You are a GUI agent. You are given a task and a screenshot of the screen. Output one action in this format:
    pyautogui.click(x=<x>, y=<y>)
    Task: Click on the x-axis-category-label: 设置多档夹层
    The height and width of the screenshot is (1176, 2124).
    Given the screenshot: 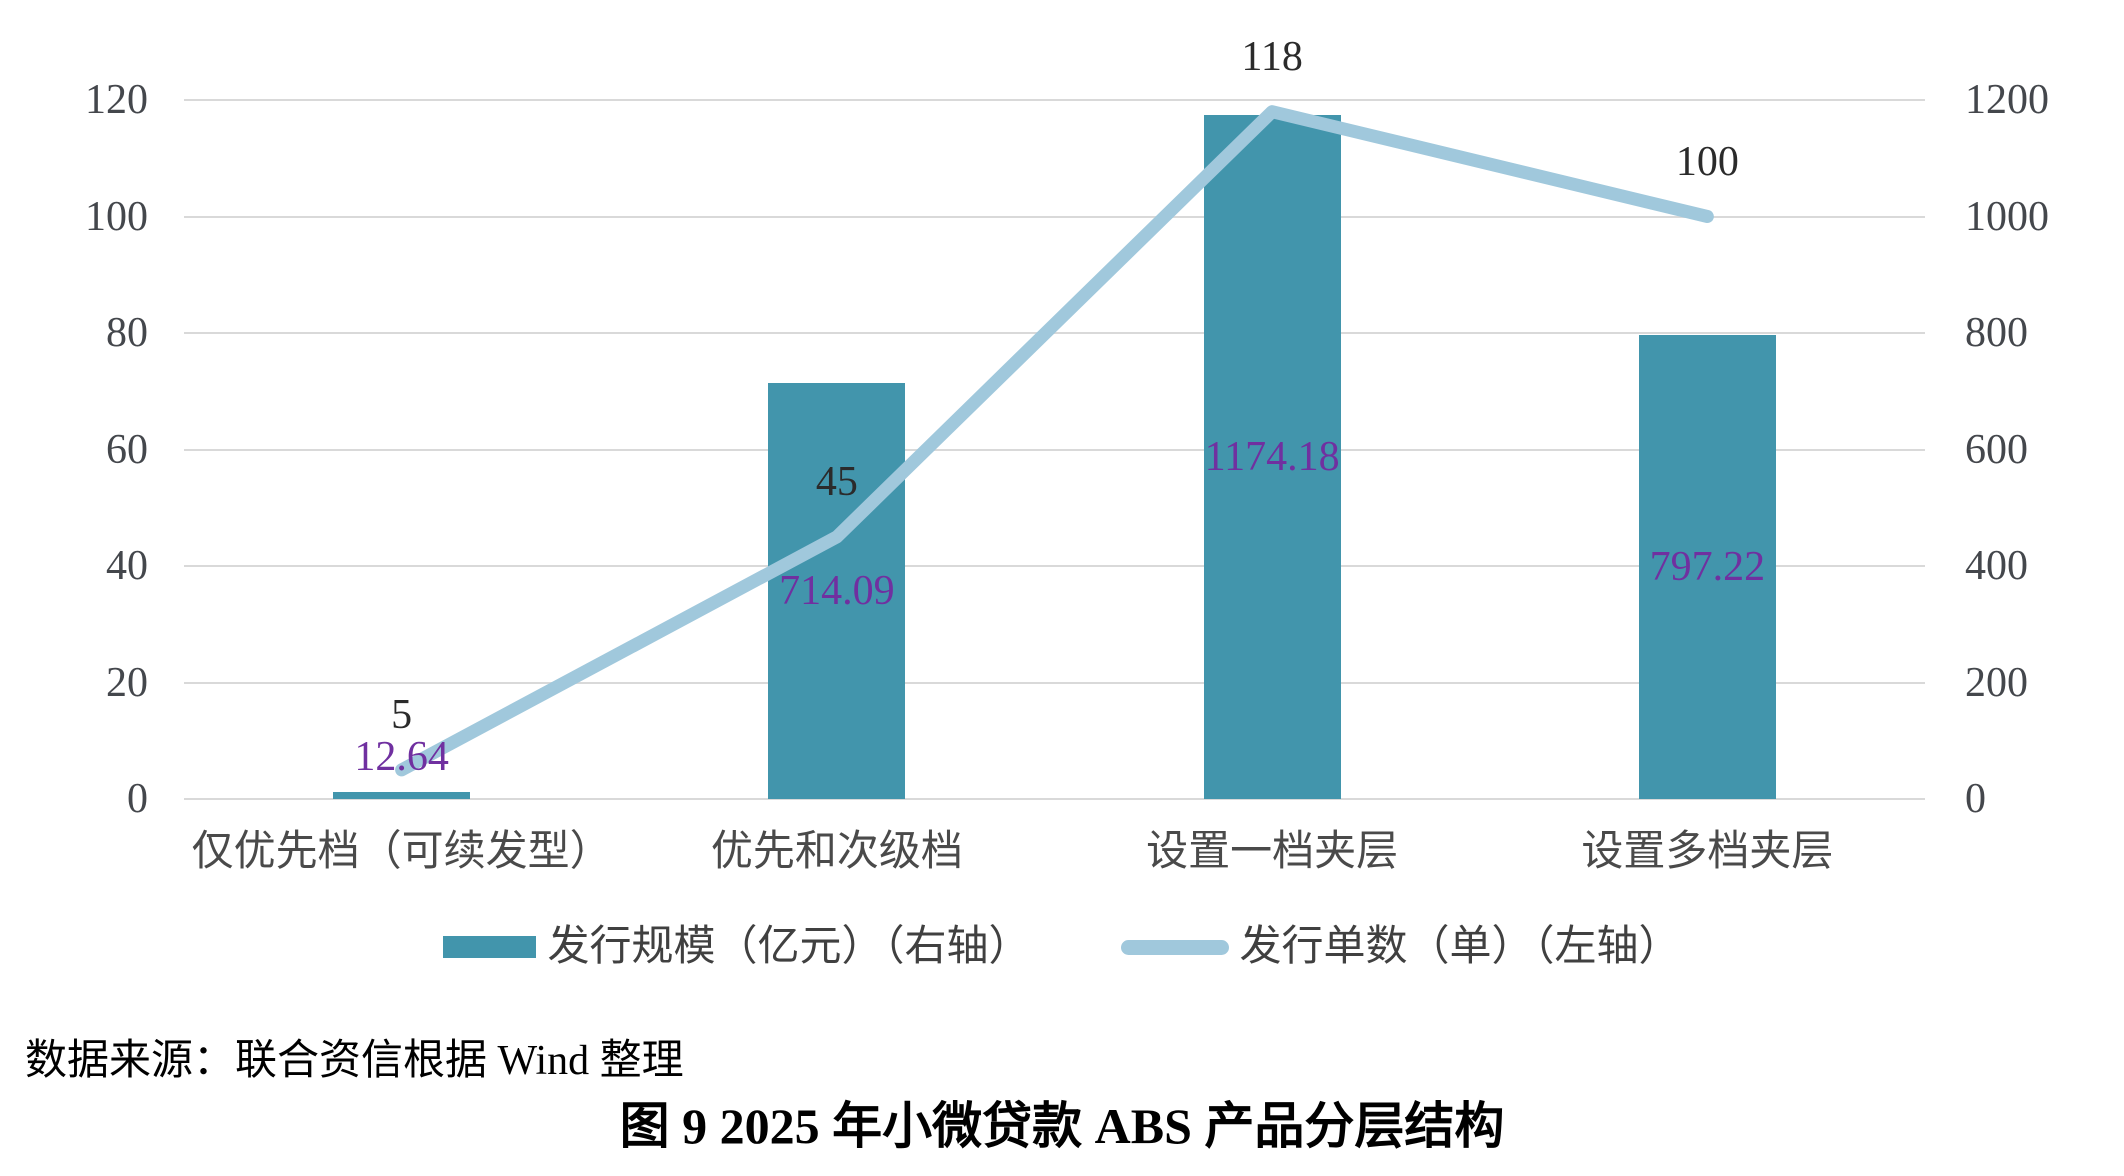 What is the action you would take?
    pyautogui.click(x=1707, y=852)
    